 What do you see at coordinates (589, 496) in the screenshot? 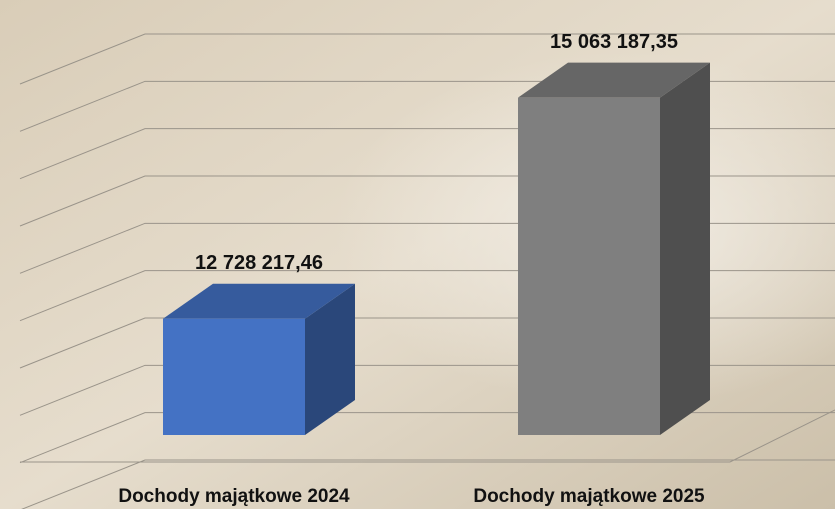
I see `x-tick-label: Dochody majątkowe 2025` at bounding box center [589, 496].